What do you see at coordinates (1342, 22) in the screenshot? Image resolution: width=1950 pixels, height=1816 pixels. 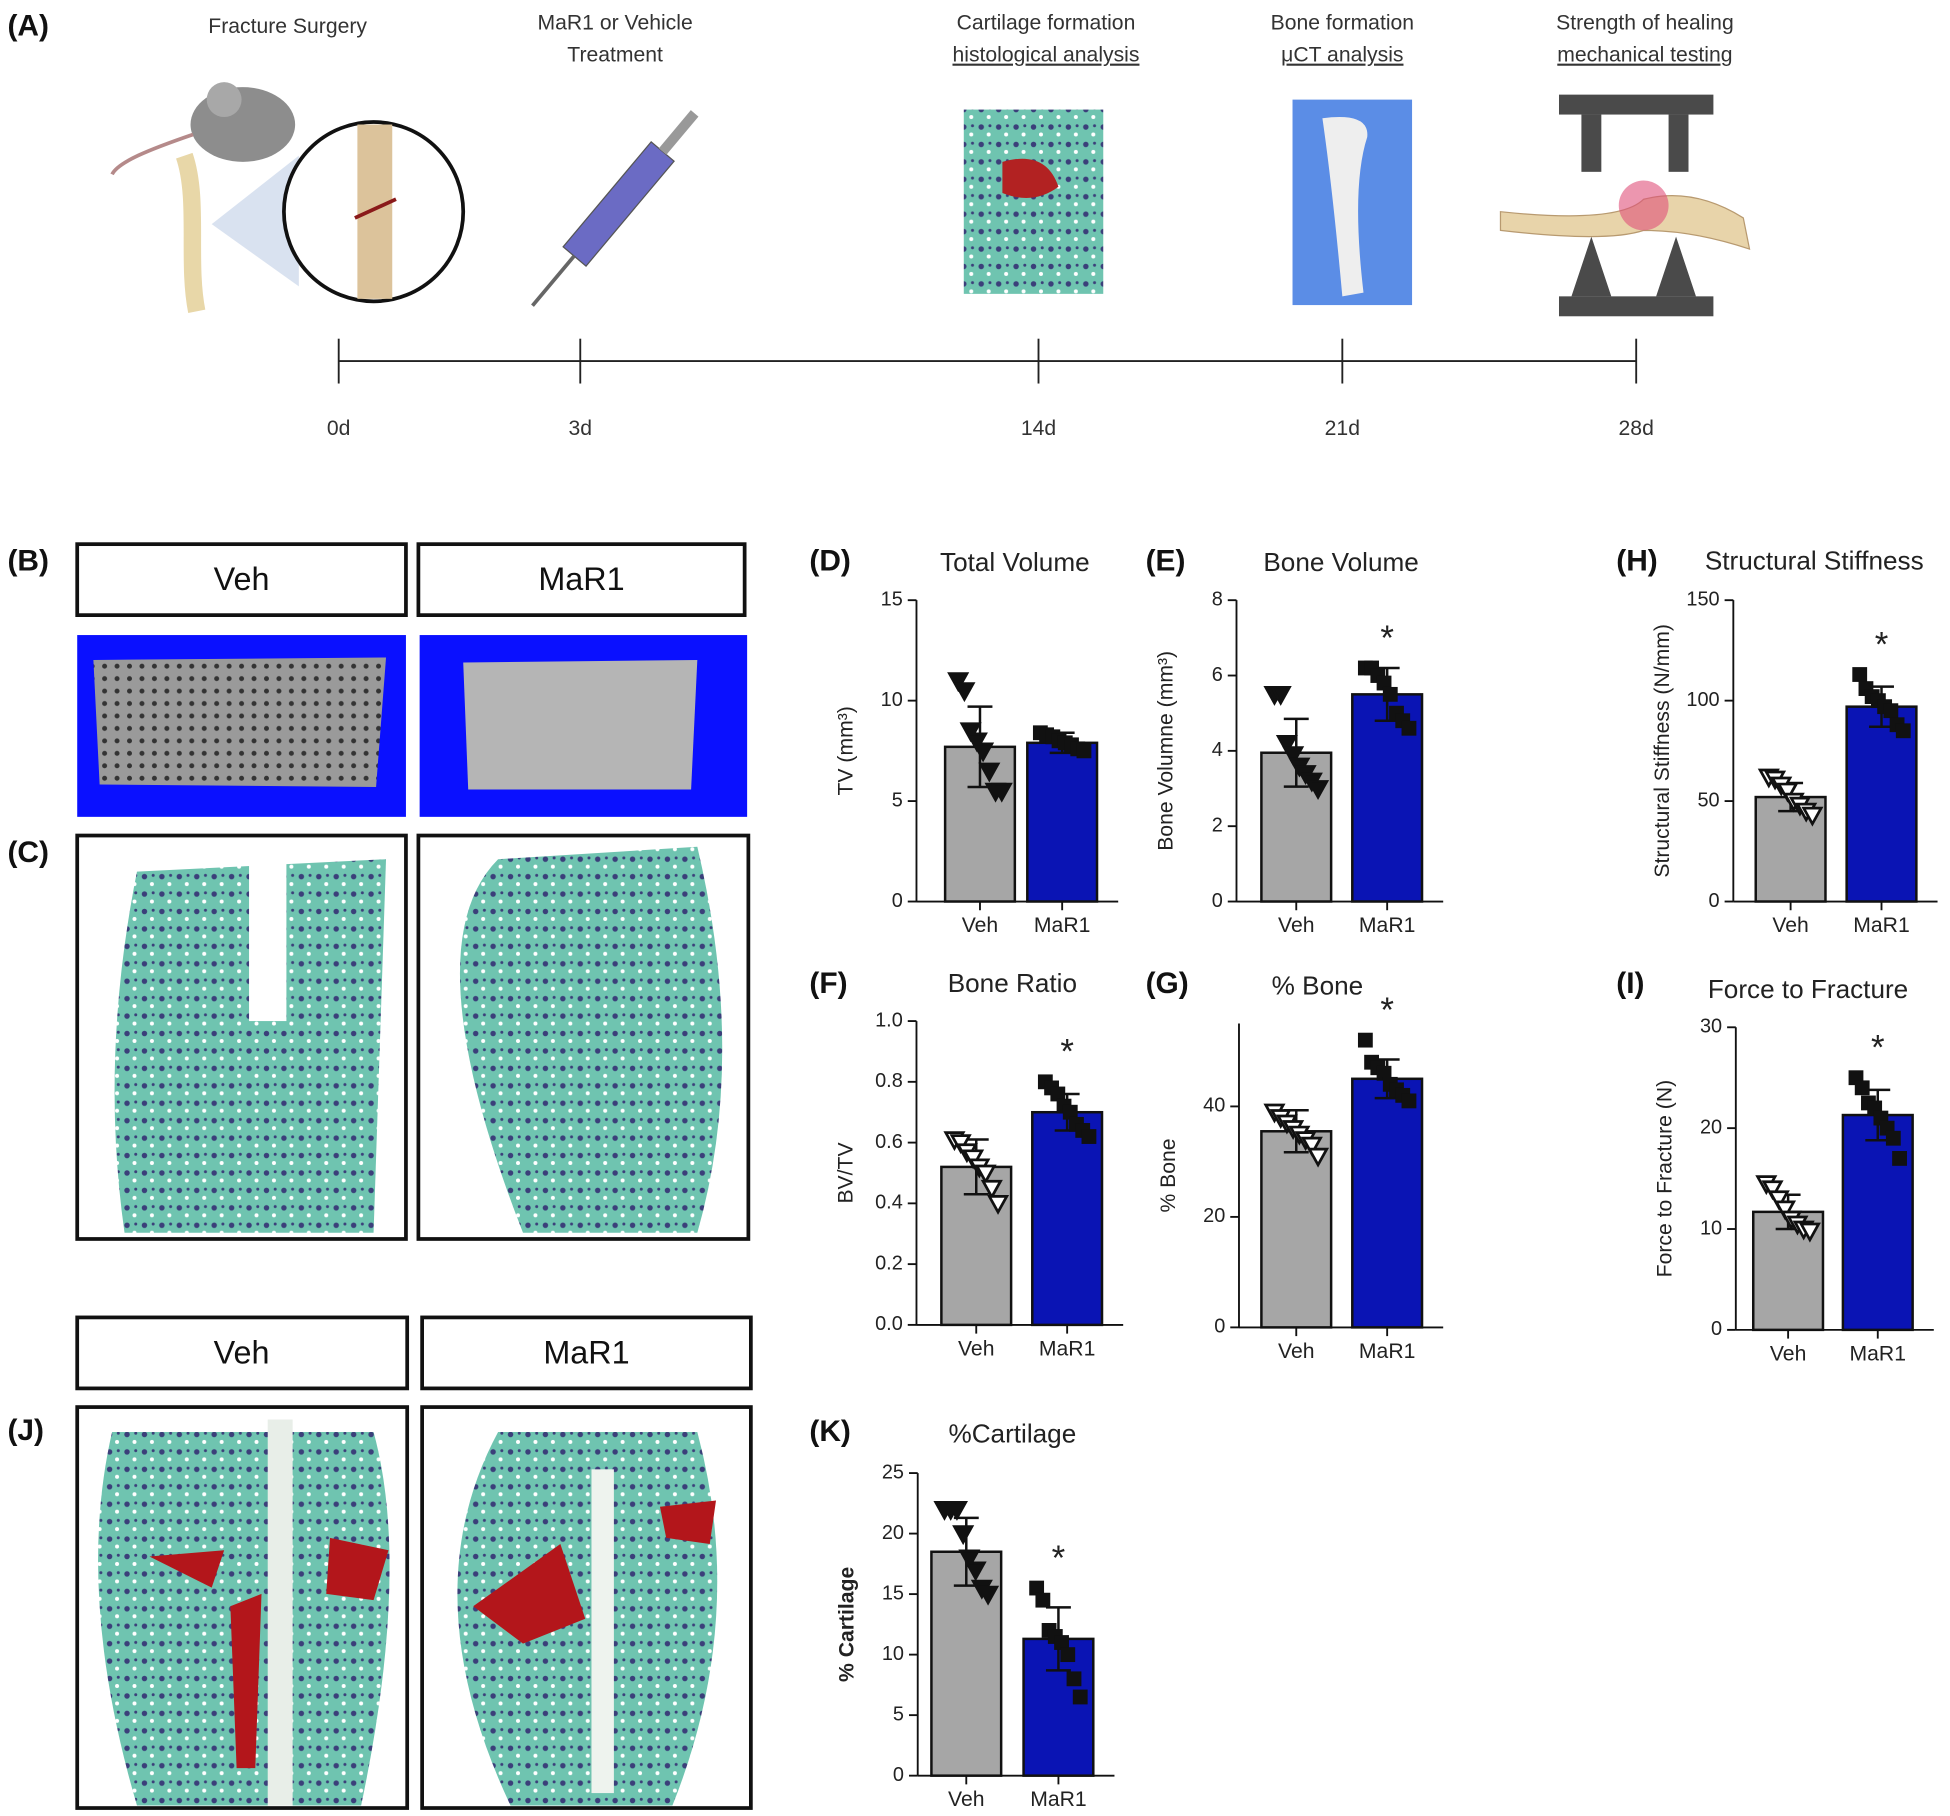 I see `event-title: Bone formation` at bounding box center [1342, 22].